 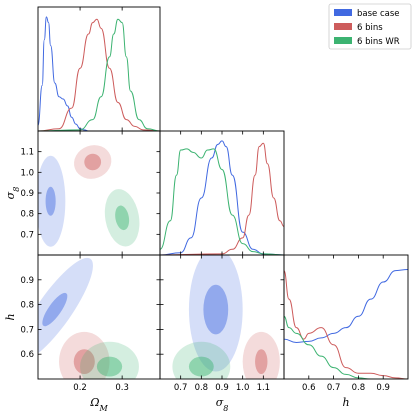 I want to click on y-tick-label-s8: 1.0, so click(x=27, y=173).